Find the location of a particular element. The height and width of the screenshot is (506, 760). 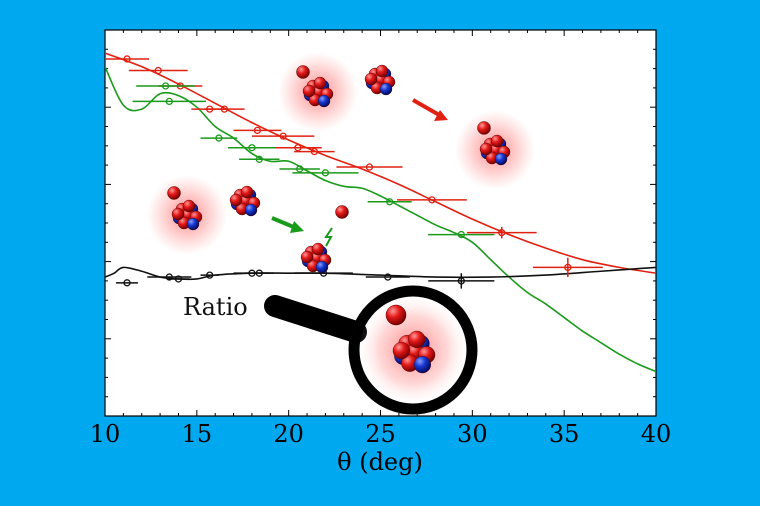

x-tick-label: 25 is located at coordinates (380, 434).